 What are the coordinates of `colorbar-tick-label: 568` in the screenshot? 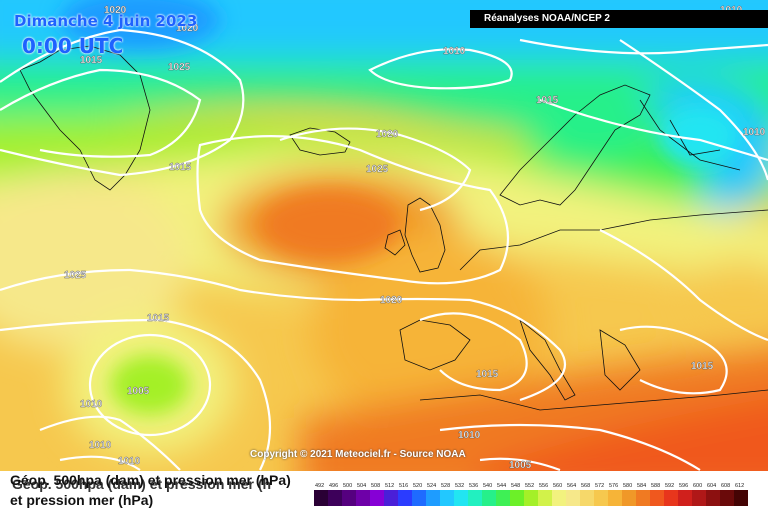 It's located at (585, 486).